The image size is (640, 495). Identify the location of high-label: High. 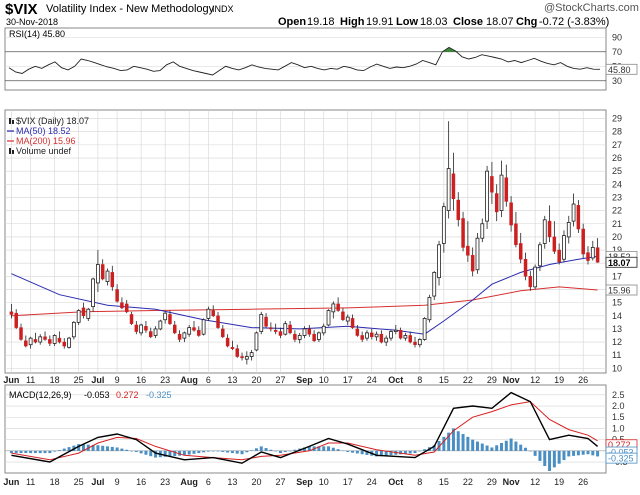
(352, 22).